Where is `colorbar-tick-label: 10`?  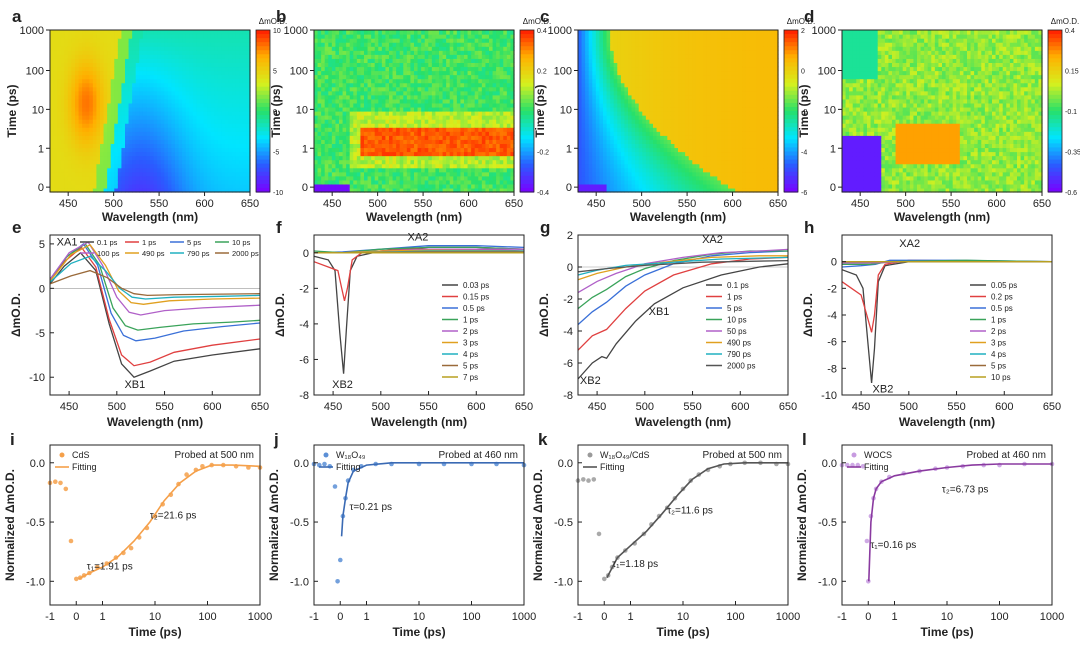
colorbar-tick-label: 10 is located at coordinates (277, 31).